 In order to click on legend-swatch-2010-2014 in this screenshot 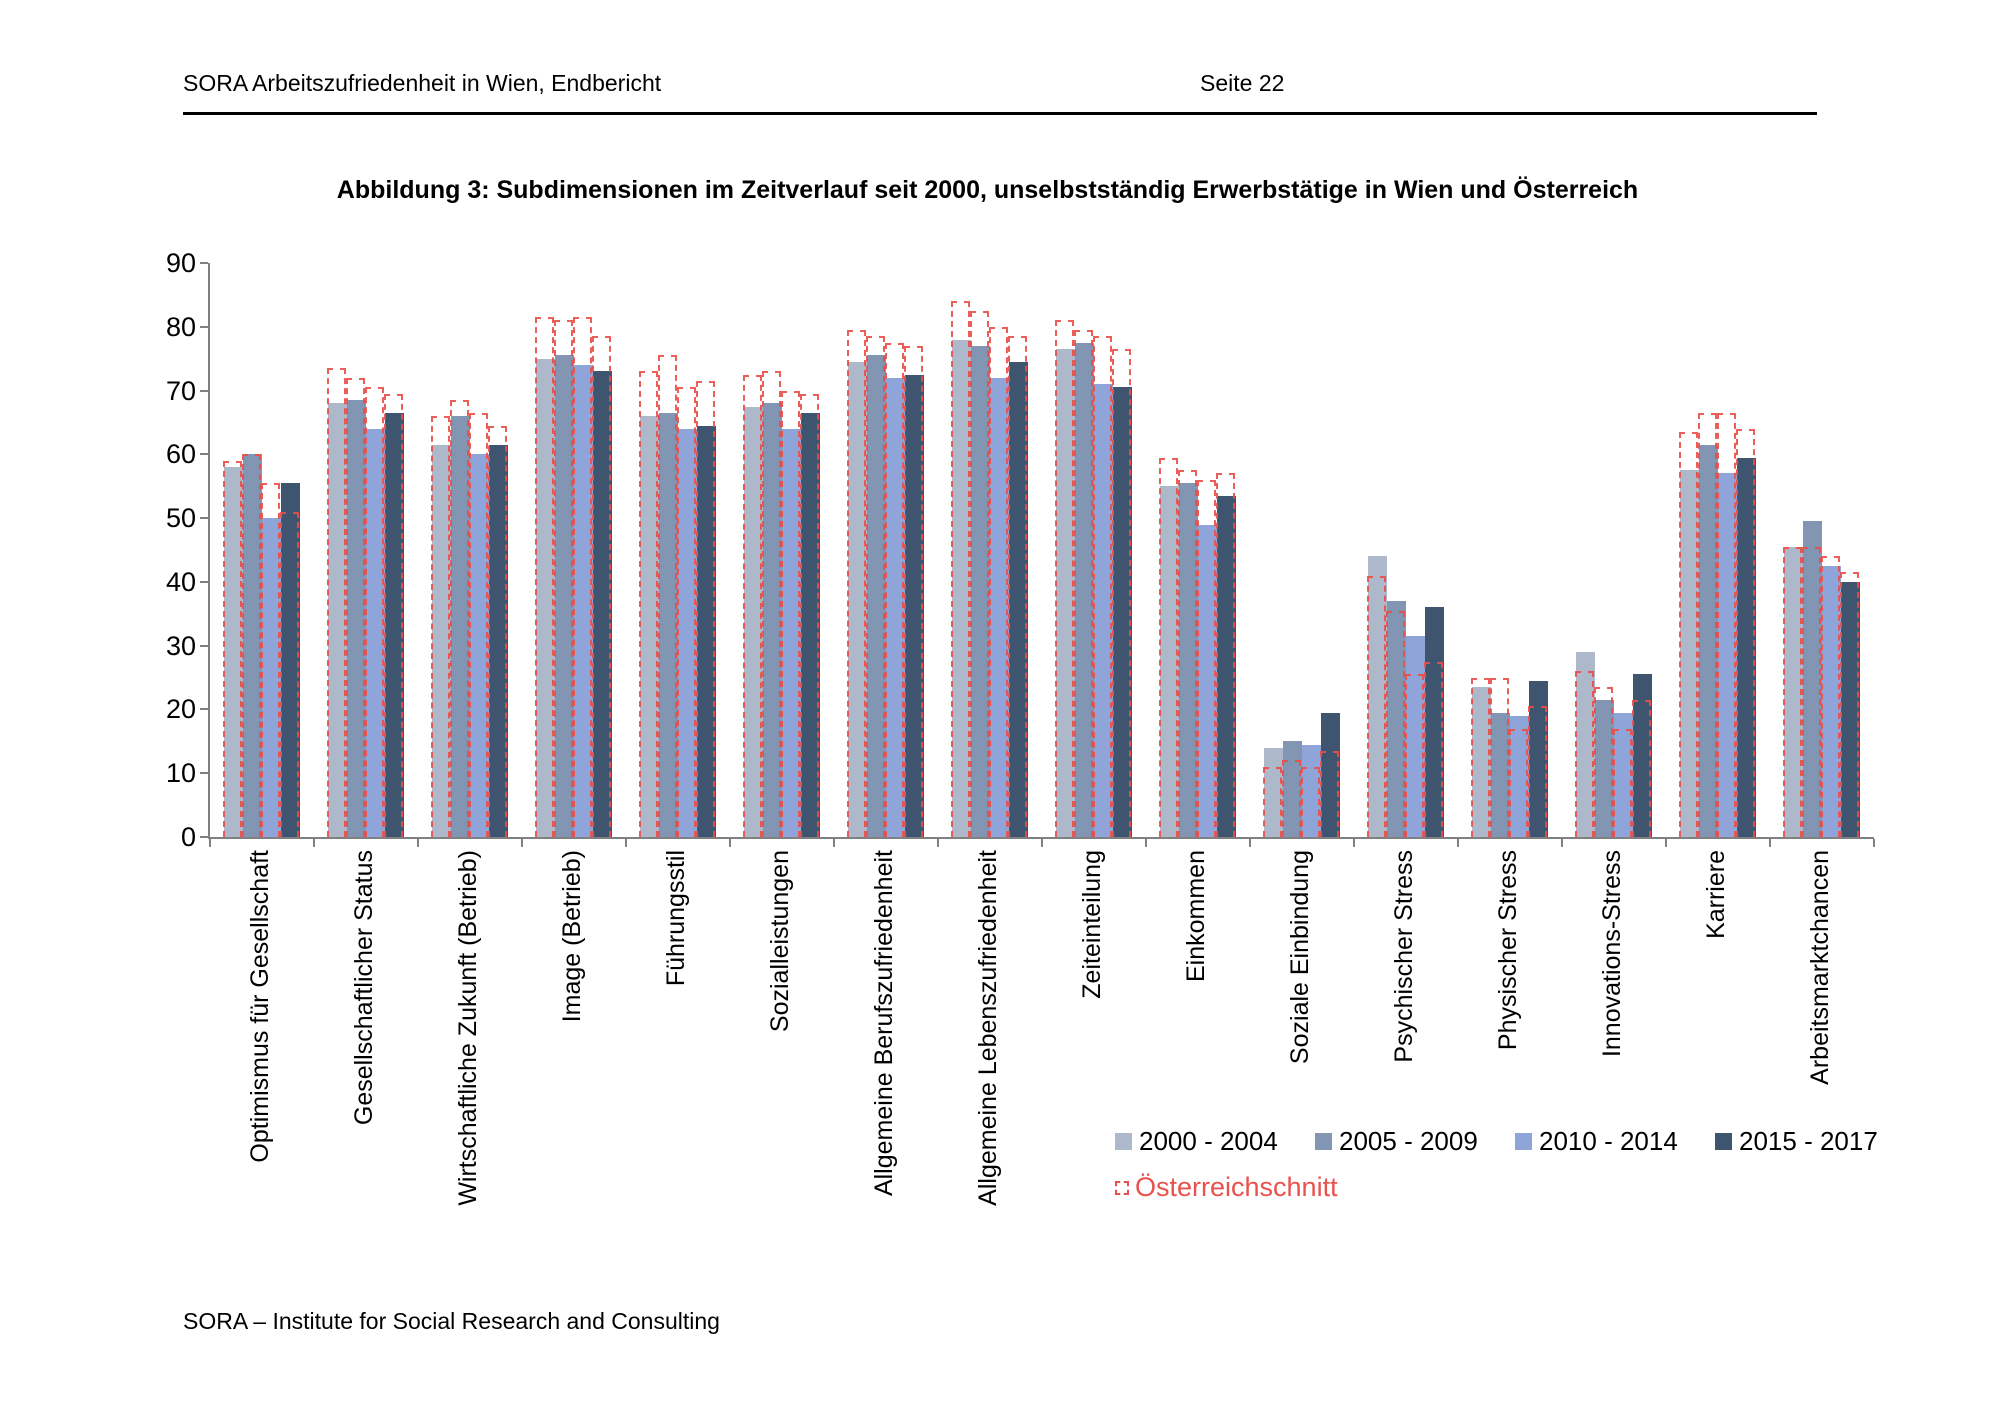, I will do `click(1523, 1141)`.